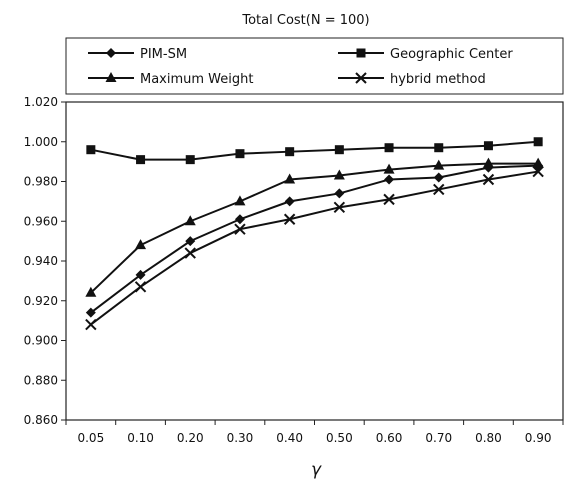  I want to click on legend-marker-maximum-weight, so click(111, 77).